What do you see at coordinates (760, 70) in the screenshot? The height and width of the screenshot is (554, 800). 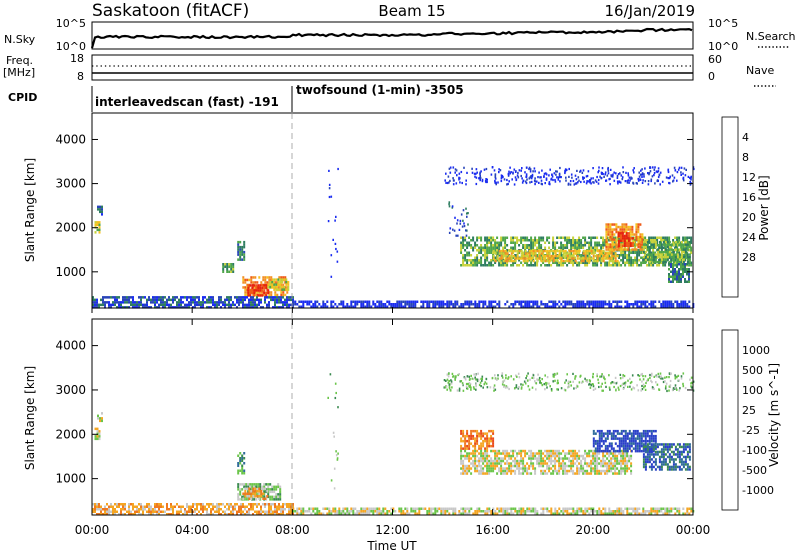 I see `nave-label: Nave` at bounding box center [760, 70].